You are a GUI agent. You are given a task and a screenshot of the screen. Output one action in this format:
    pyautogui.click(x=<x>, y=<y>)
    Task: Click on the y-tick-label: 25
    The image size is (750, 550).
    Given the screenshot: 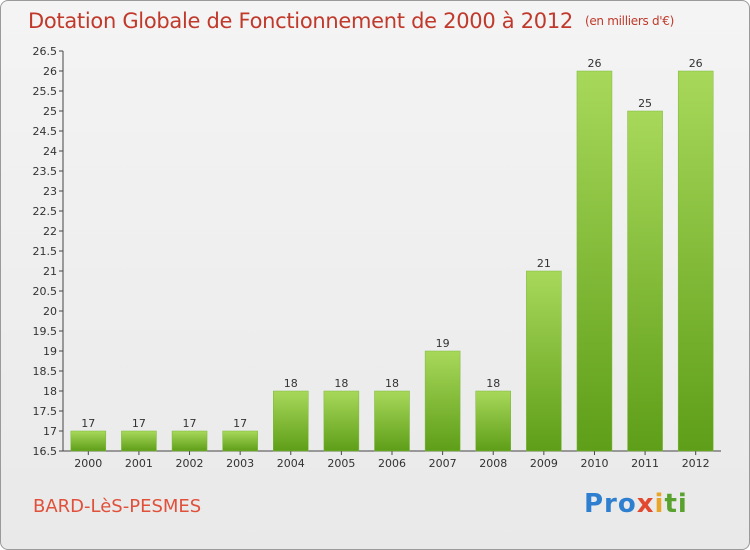 What is the action you would take?
    pyautogui.click(x=50, y=111)
    